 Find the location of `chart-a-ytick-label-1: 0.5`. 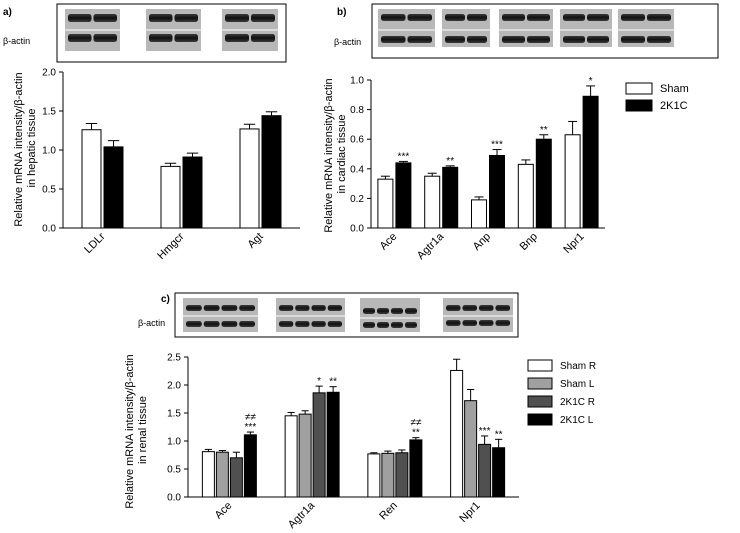

chart-a-ytick-label-1: 0.5 is located at coordinates (49, 190).